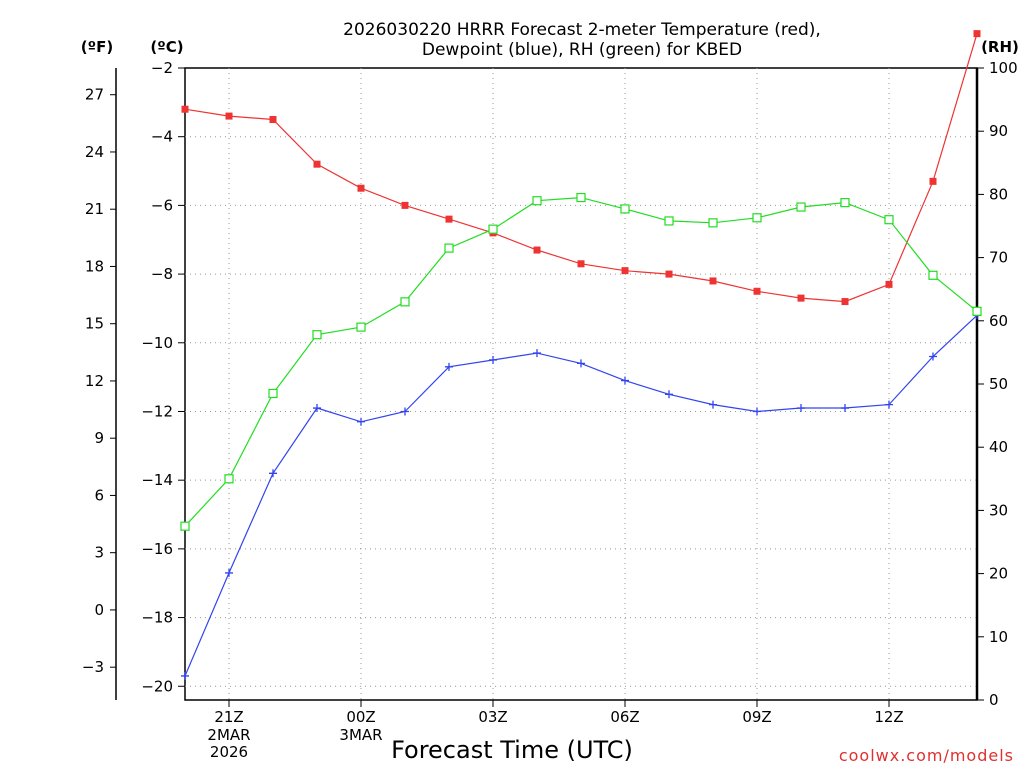 This screenshot has width=1024, height=772. What do you see at coordinates (998, 447) in the screenshot?
I see `rh-tick-label: 40` at bounding box center [998, 447].